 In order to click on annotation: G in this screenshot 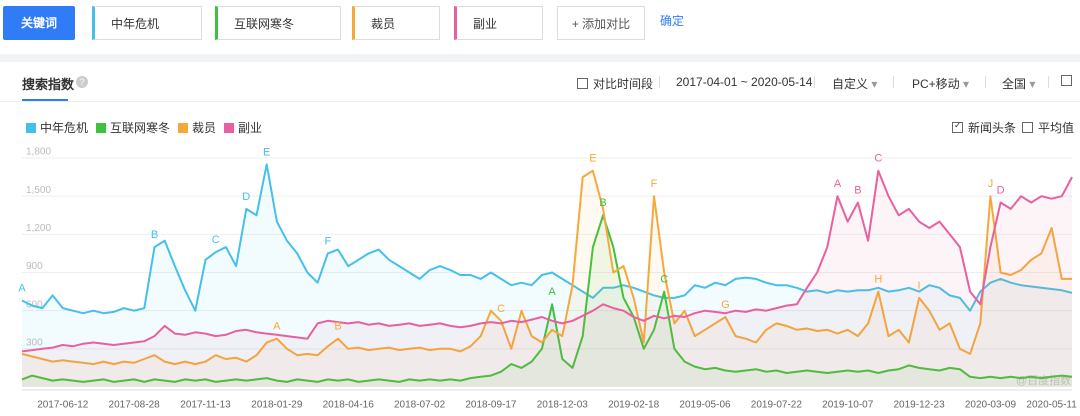, I will do `click(725, 305)`.